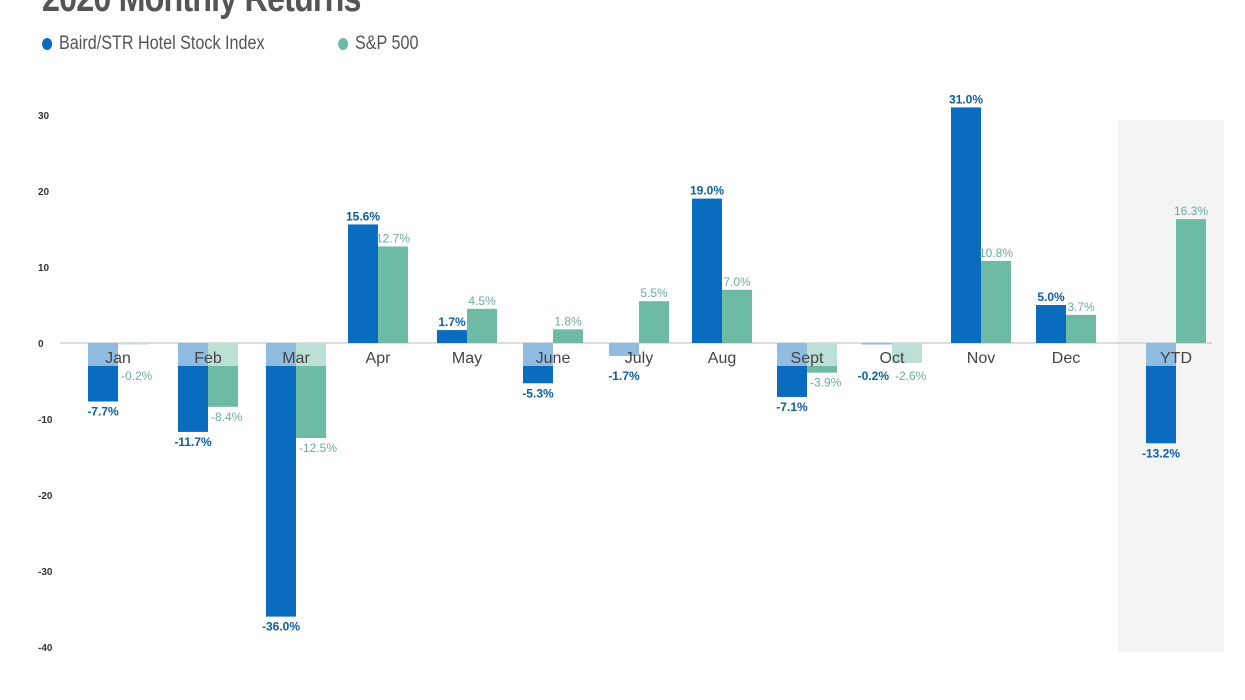  I want to click on y-tick-label: 10, so click(44, 268).